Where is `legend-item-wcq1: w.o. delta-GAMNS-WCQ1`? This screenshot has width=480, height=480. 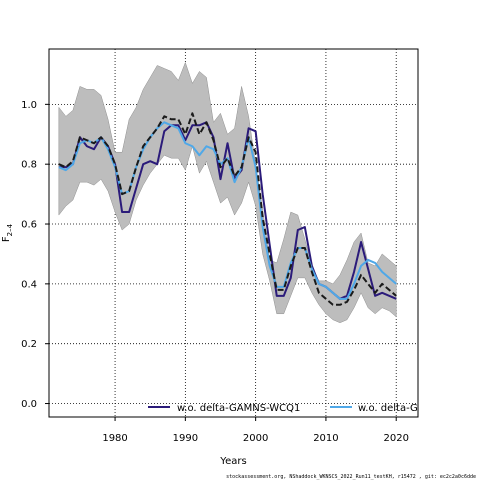
legend-item-wcq1: w.o. delta-GAMNS-WCQ1 is located at coordinates (224, 408).